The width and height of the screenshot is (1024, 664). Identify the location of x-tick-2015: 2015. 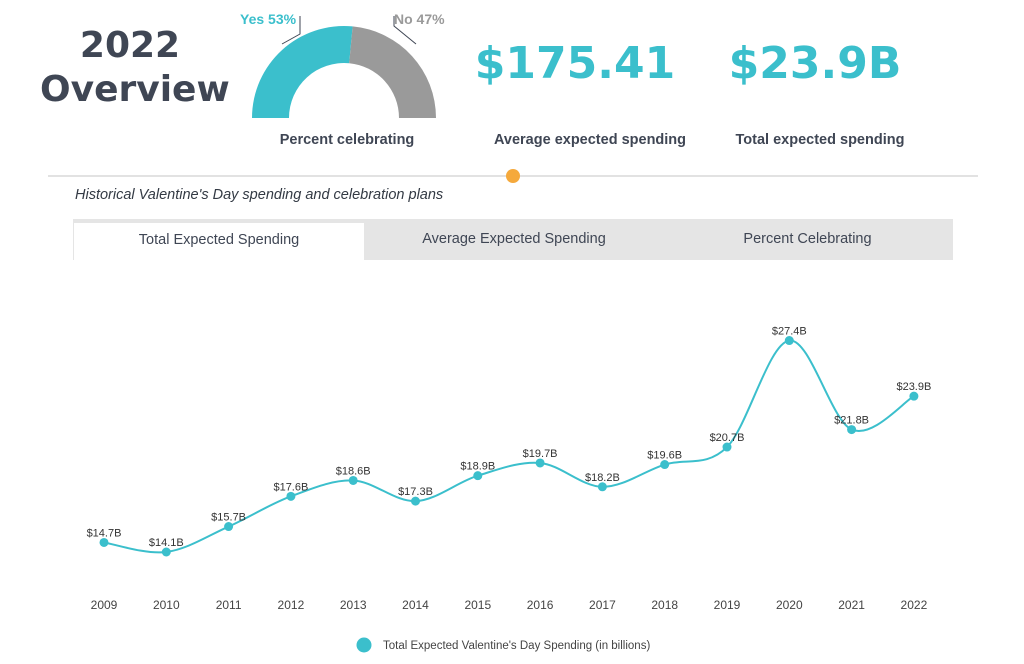
(477, 605).